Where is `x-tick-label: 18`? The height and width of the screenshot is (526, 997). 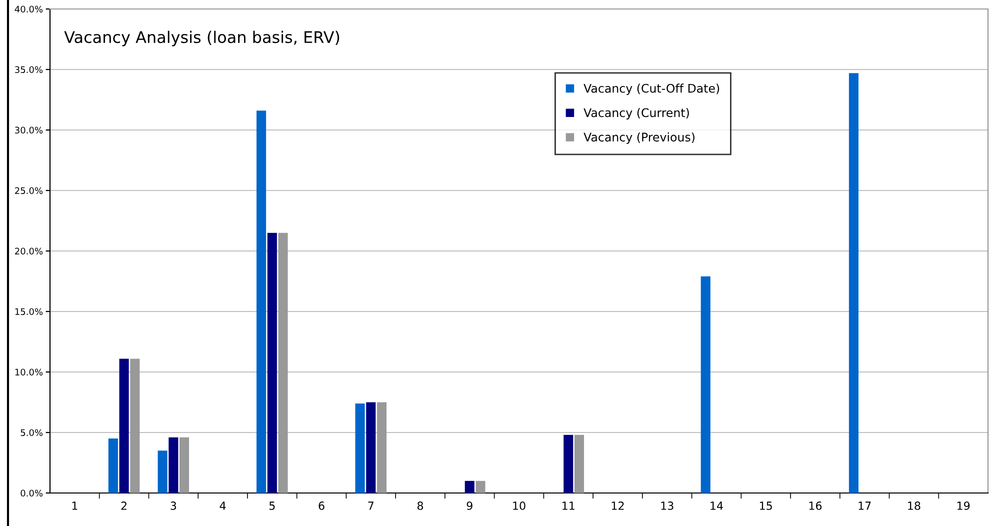 x-tick-label: 18 is located at coordinates (914, 506).